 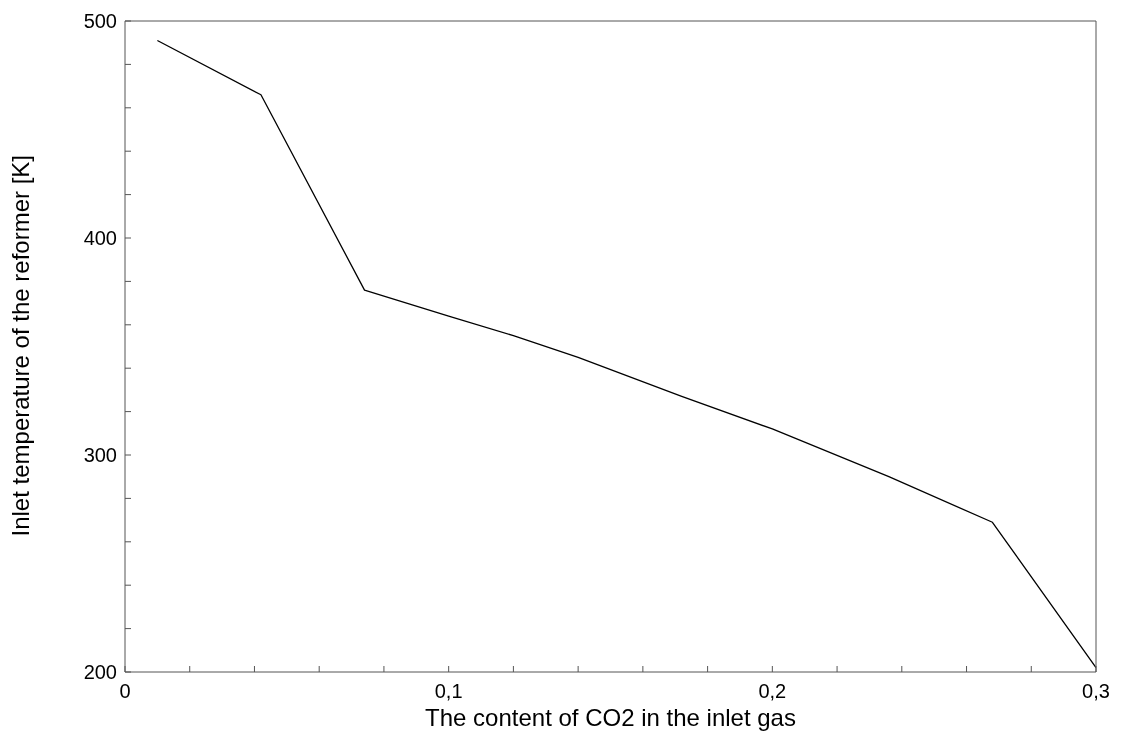 What do you see at coordinates (610, 717) in the screenshot?
I see `x-axis-title: The content of CO2 in the inlet gas` at bounding box center [610, 717].